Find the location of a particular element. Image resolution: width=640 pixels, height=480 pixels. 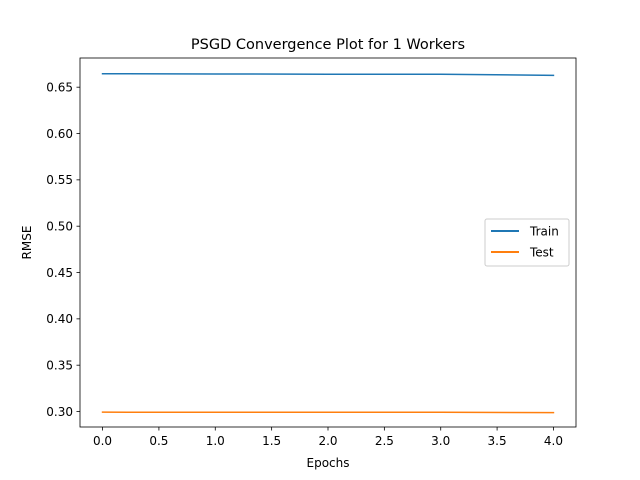

x-tick-label: 0.0 is located at coordinates (102, 441).